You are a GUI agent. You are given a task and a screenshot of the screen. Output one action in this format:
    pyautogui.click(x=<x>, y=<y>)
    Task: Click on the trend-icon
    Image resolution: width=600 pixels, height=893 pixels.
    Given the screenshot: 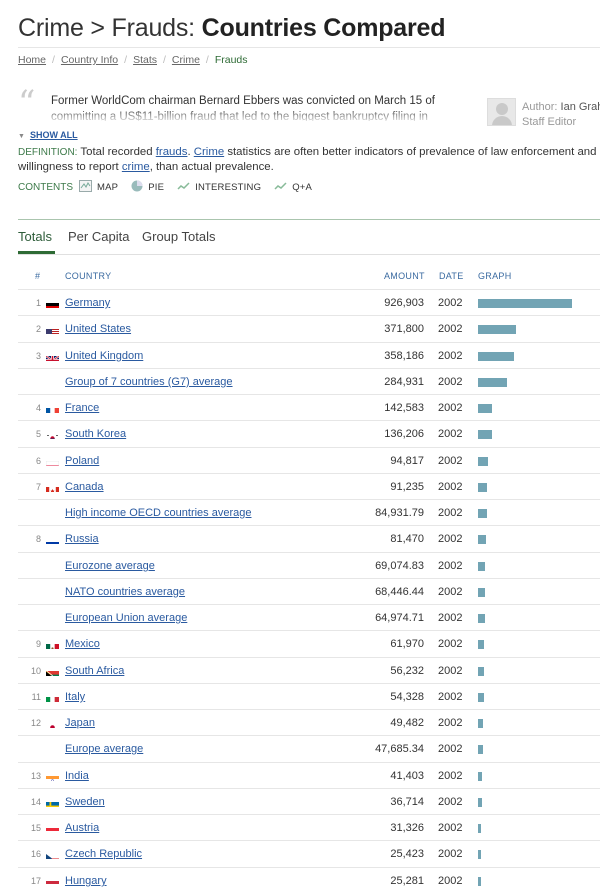 What is the action you would take?
    pyautogui.click(x=183, y=187)
    